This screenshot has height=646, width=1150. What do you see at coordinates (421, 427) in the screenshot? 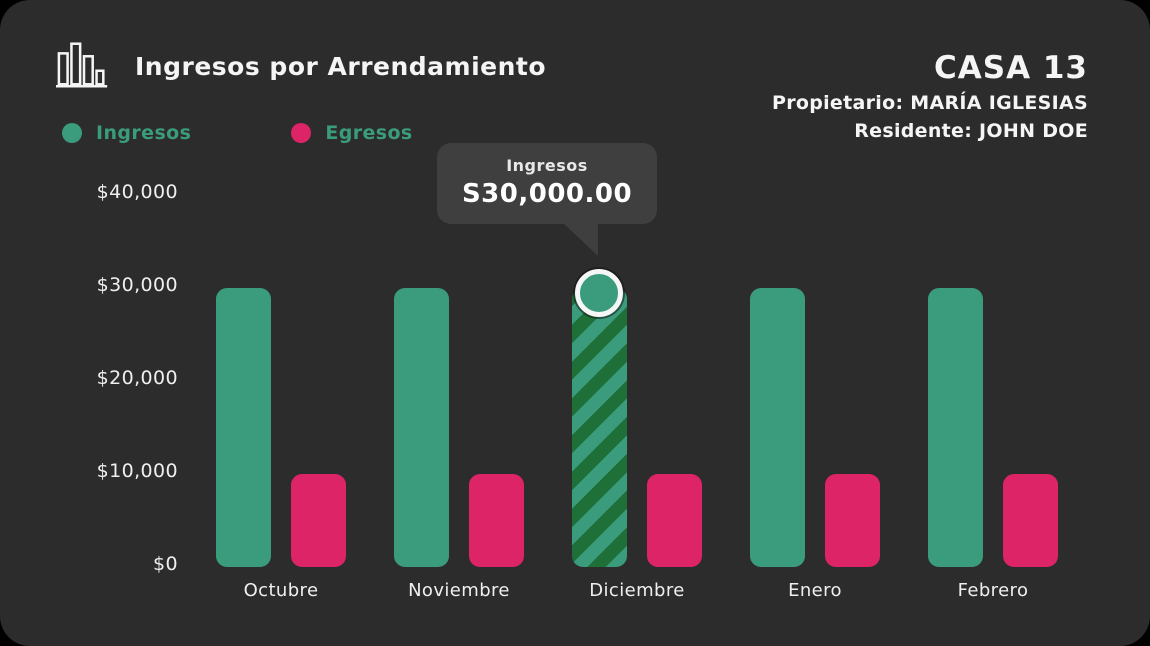
I see `bar-ingresos-noviembre` at bounding box center [421, 427].